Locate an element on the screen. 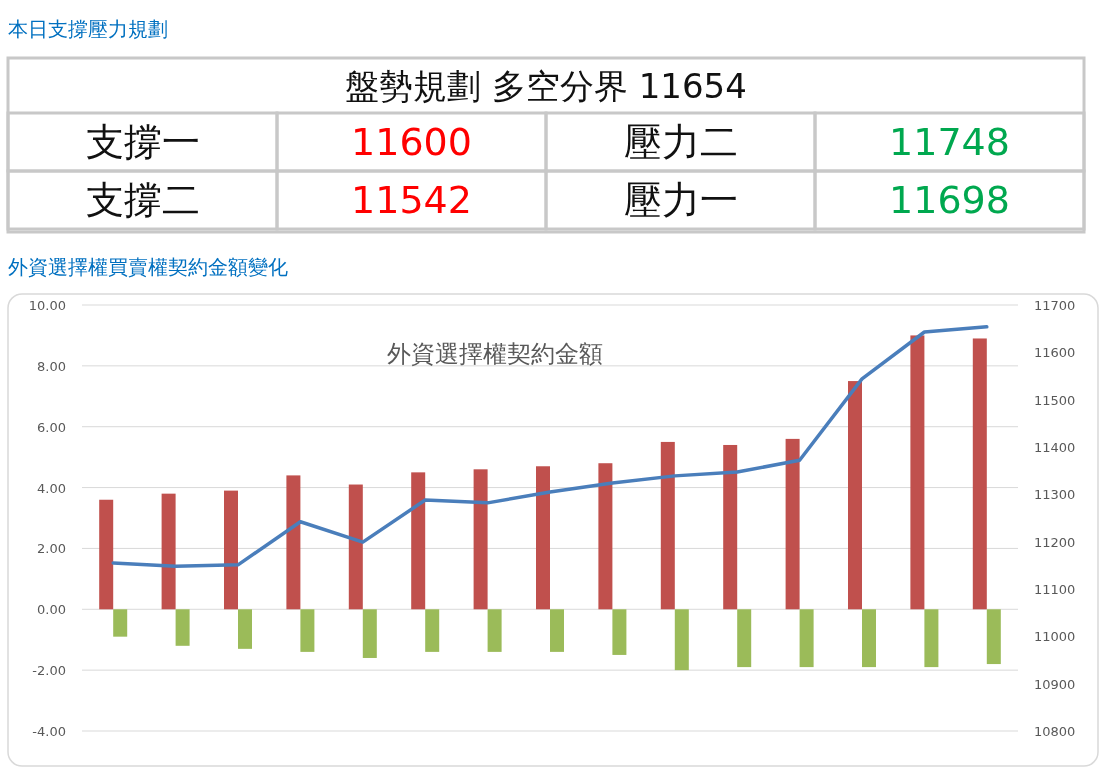  y2-tick-label: 11600 is located at coordinates (1055, 353).